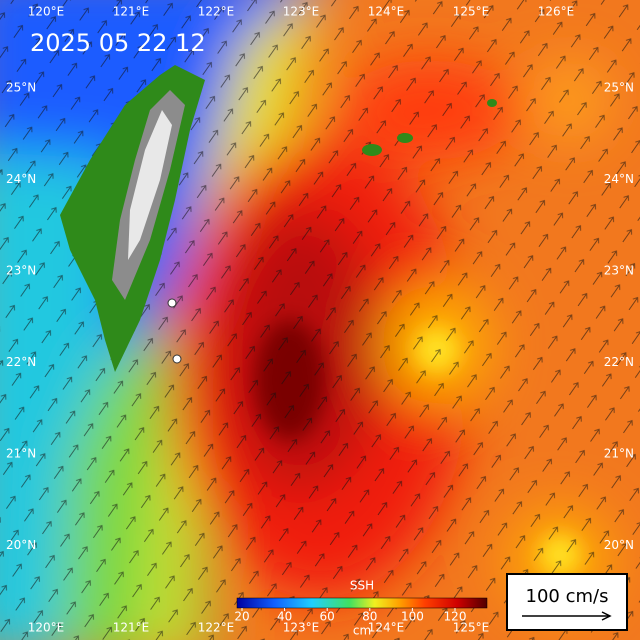 The image size is (640, 644). What do you see at coordinates (241, 617) in the screenshot?
I see `colorbar-tick-label: 20` at bounding box center [241, 617].